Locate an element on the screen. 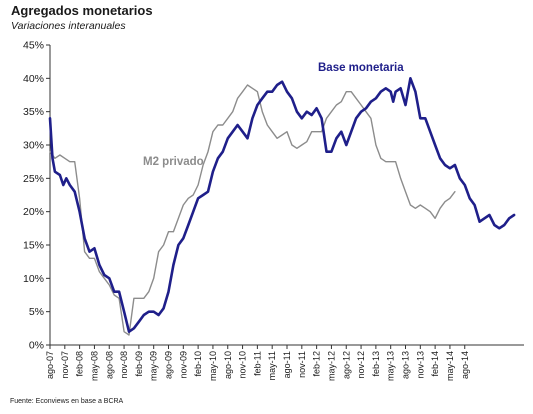 This screenshot has height=414, width=533. x-tick-label: nov-07 is located at coordinates (65, 365).